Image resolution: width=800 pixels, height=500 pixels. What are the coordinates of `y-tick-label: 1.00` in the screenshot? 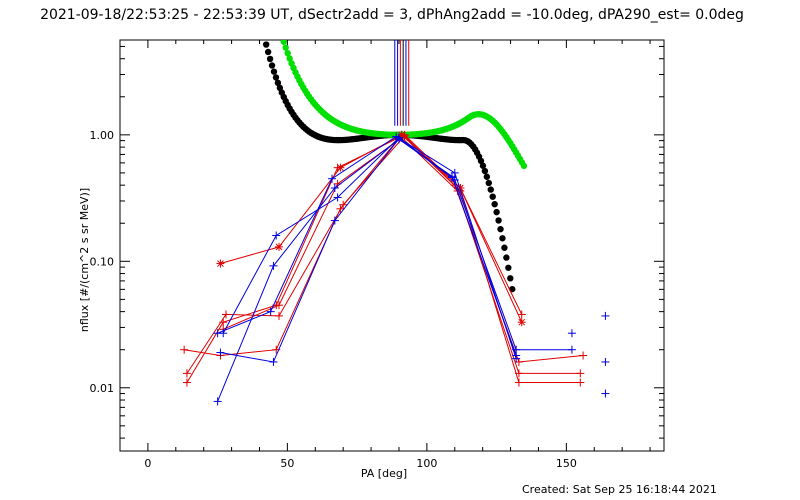 It's located at (102, 135).